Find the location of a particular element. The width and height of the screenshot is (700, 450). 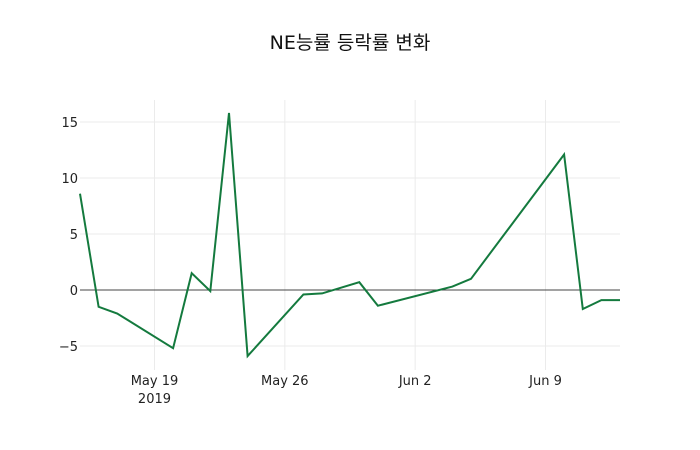

x-axis-ticks: May 19 2019 May 26 Jun 2 Jun 9 is located at coordinates (346, 390).